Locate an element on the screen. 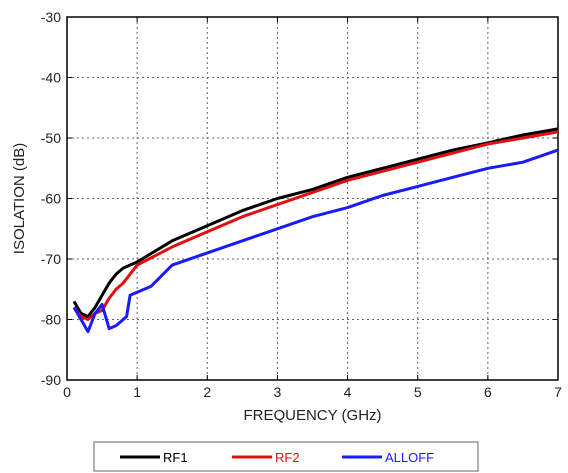 This screenshot has height=473, width=568. legend-label-rf2: RF2 is located at coordinates (287, 457).